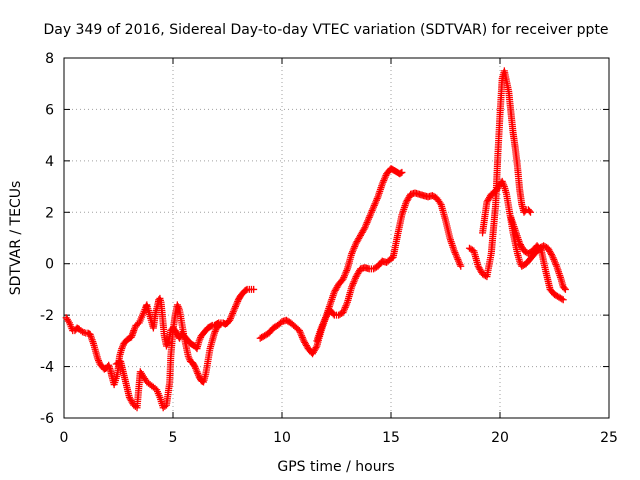 This screenshot has width=640, height=480. What do you see at coordinates (49, 162) in the screenshot?
I see `y-tick-label: 4` at bounding box center [49, 162].